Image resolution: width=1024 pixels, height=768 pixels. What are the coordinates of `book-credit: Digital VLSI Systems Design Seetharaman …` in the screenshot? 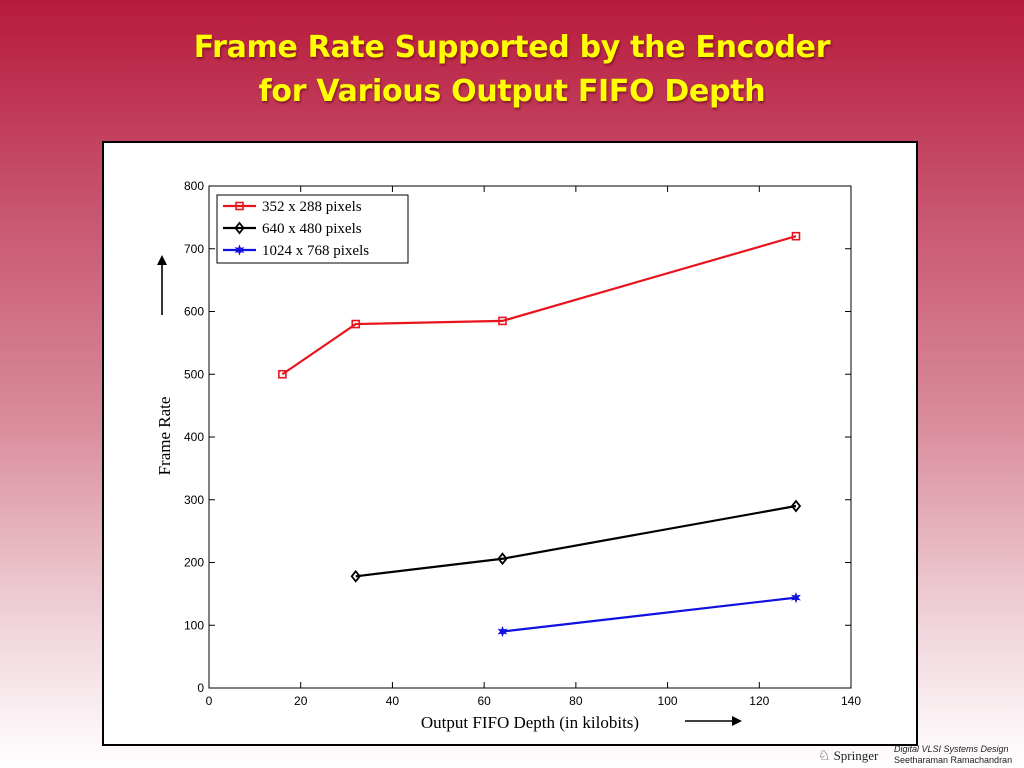 It's located at (953, 755).